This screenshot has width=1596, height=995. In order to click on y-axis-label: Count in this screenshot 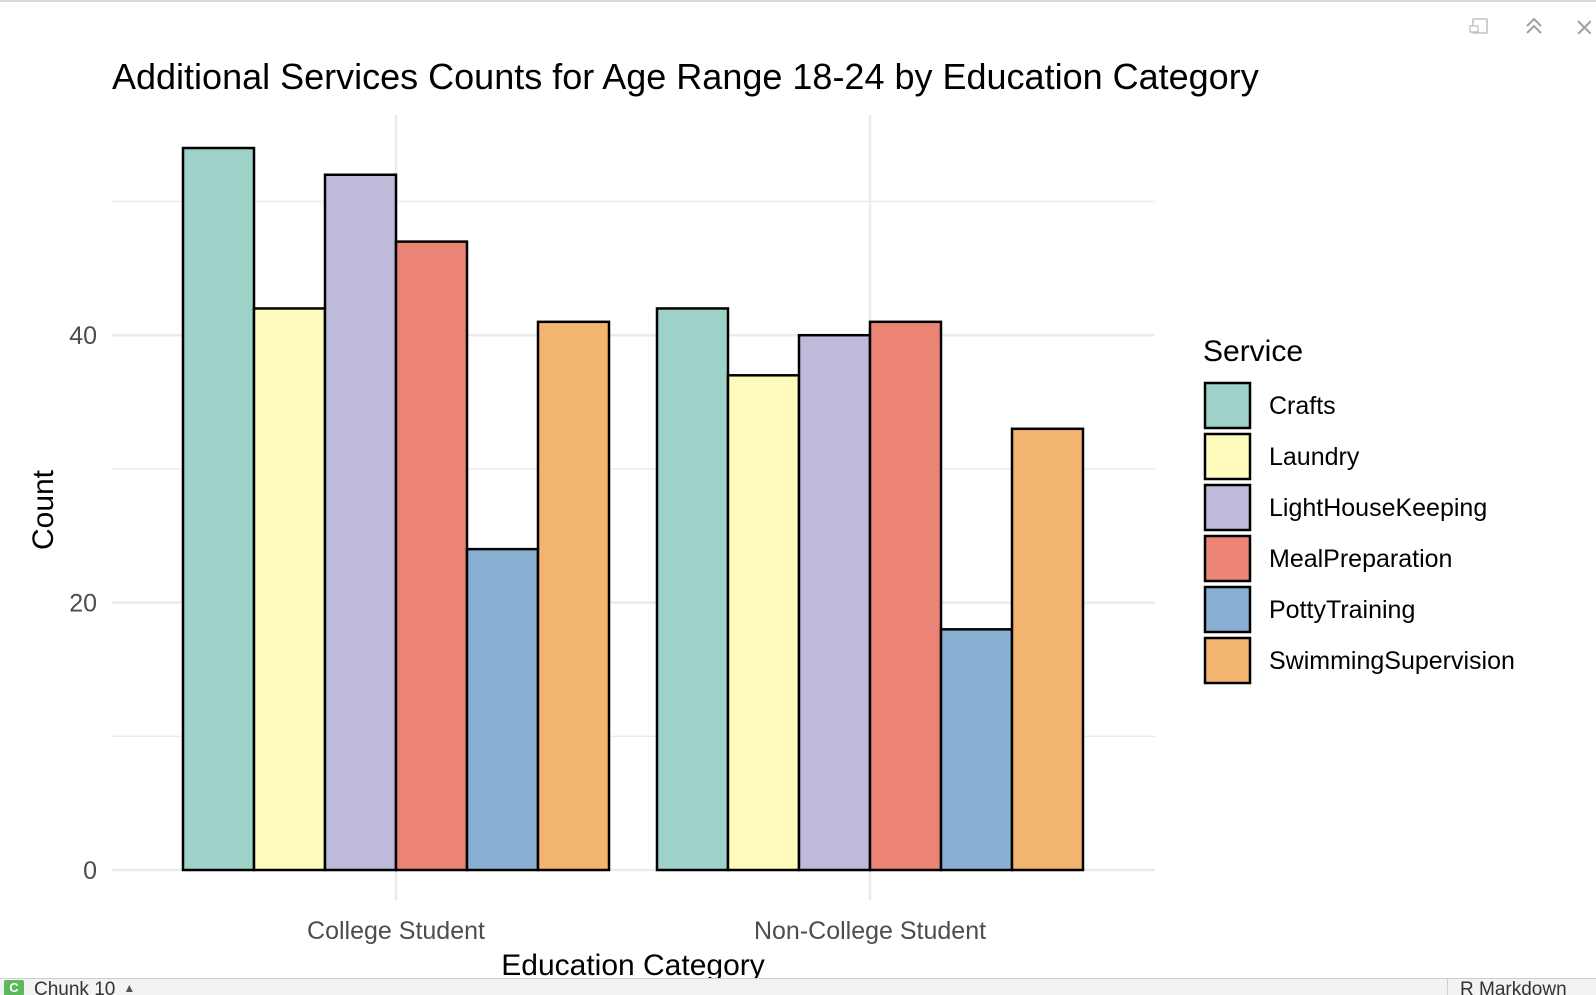, I will do `click(43, 509)`.